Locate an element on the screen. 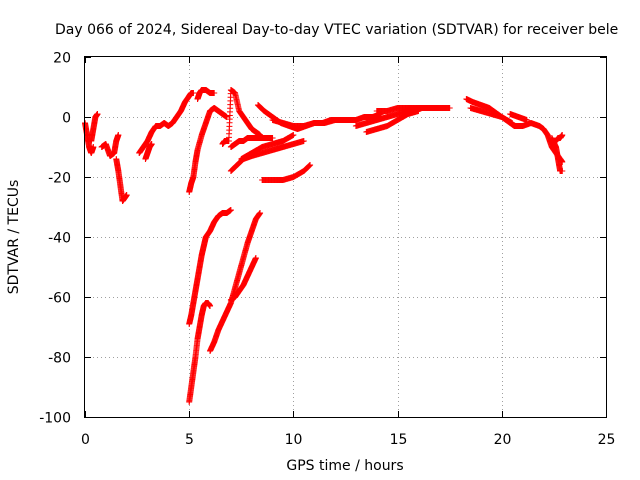  x-tick-label: 10 is located at coordinates (294, 440).